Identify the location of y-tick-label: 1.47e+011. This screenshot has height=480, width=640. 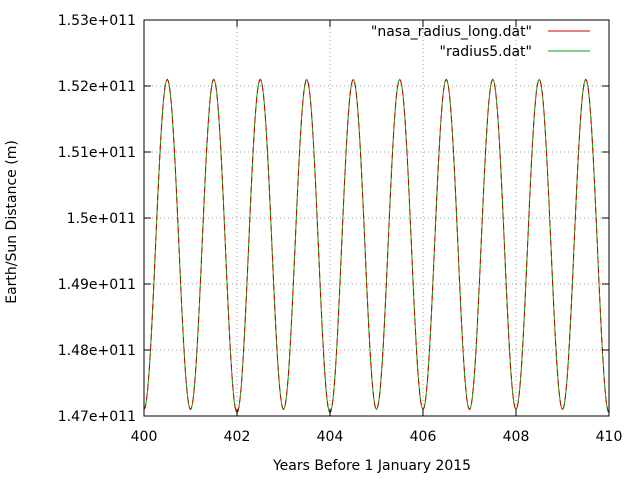
(97, 417).